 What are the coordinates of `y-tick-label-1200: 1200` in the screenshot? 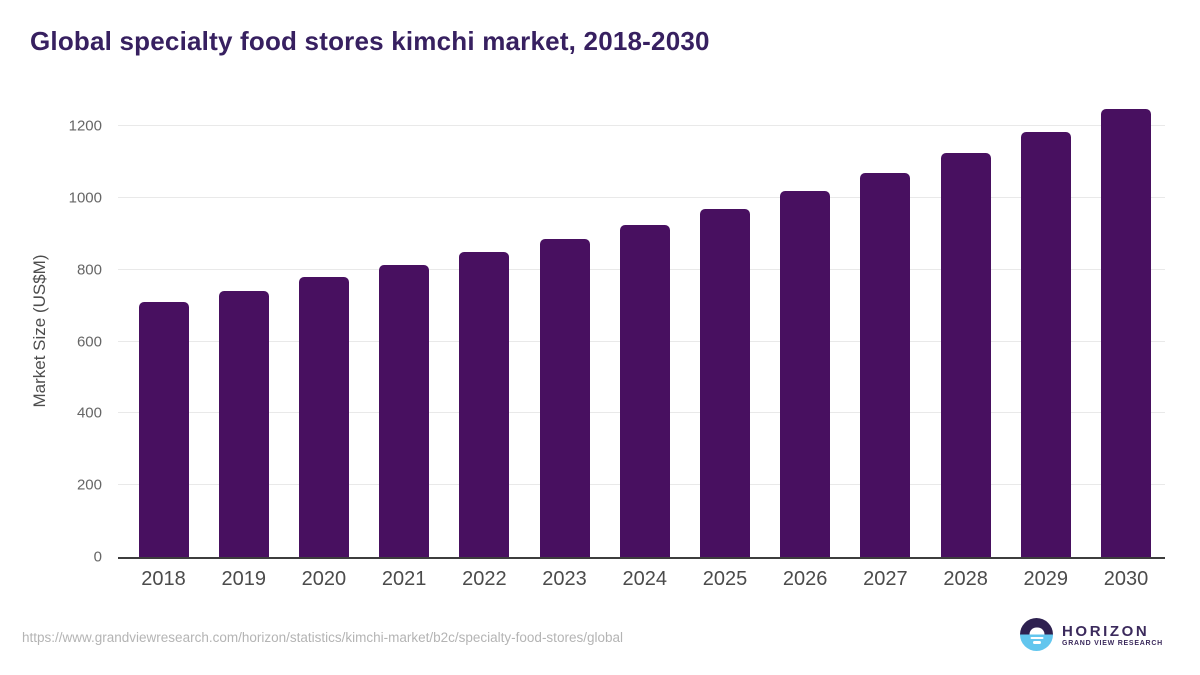 It's located at (85, 126).